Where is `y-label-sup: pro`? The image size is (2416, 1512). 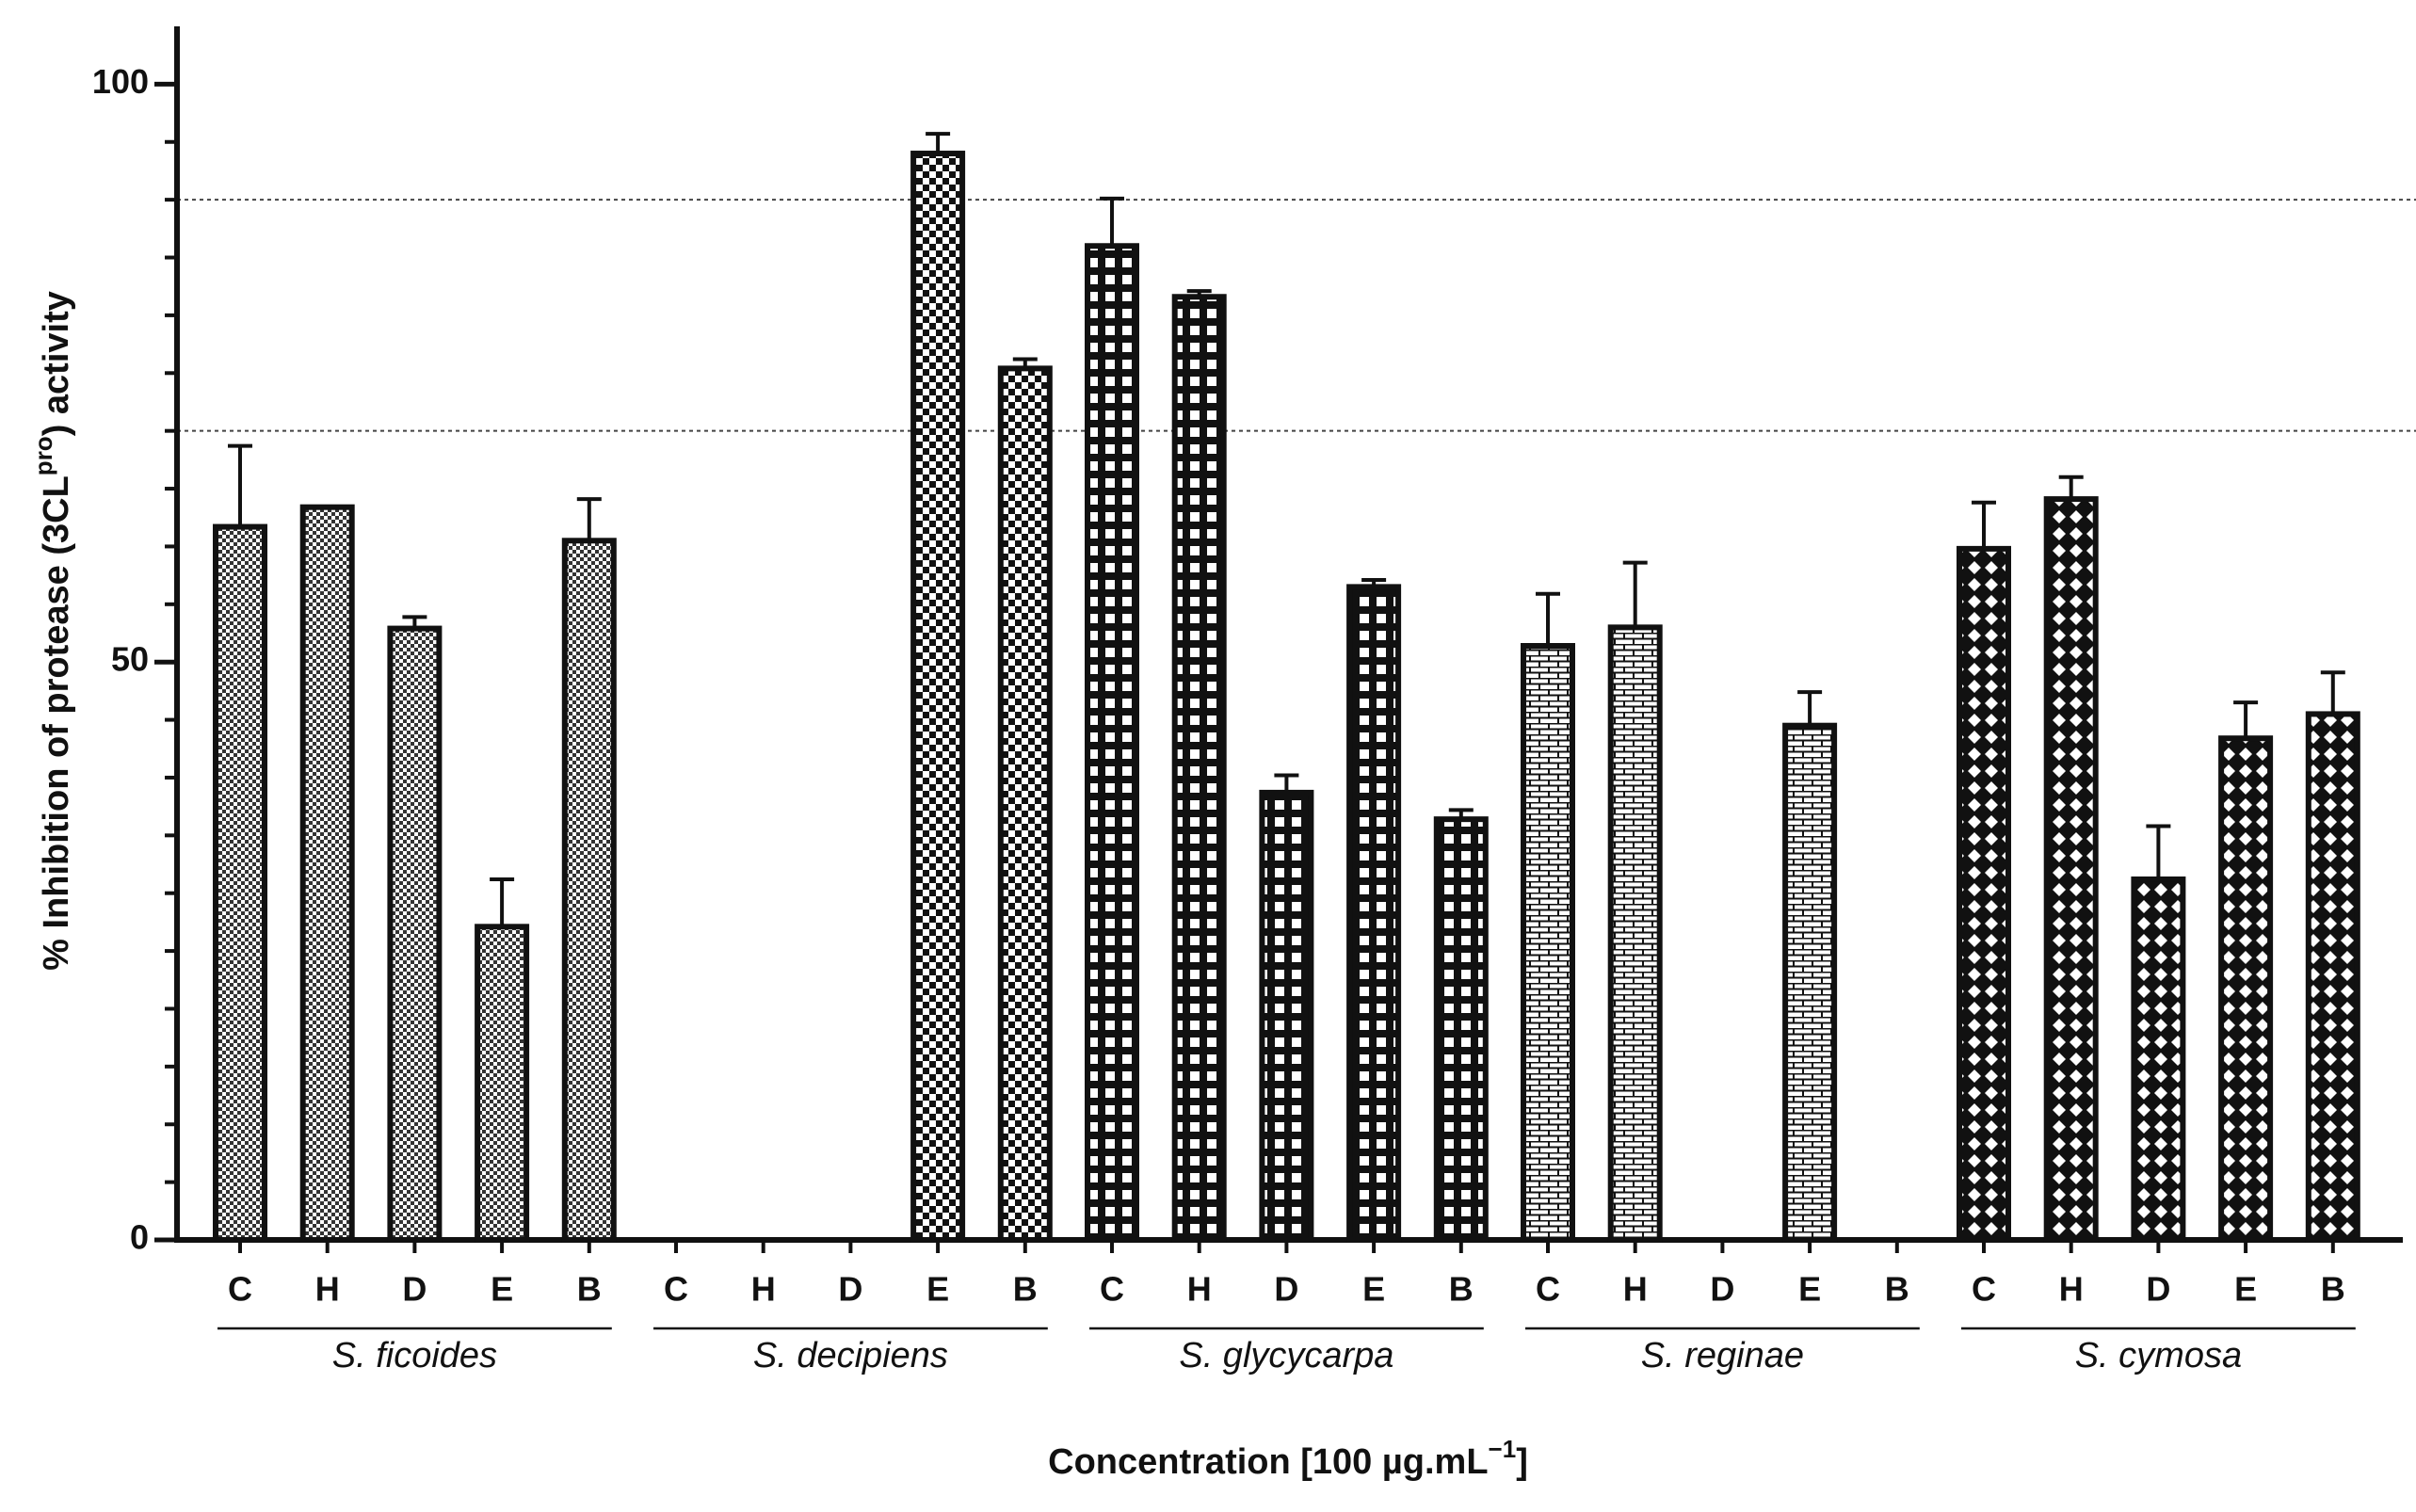
y-label-sup: pro is located at coordinates (43, 455).